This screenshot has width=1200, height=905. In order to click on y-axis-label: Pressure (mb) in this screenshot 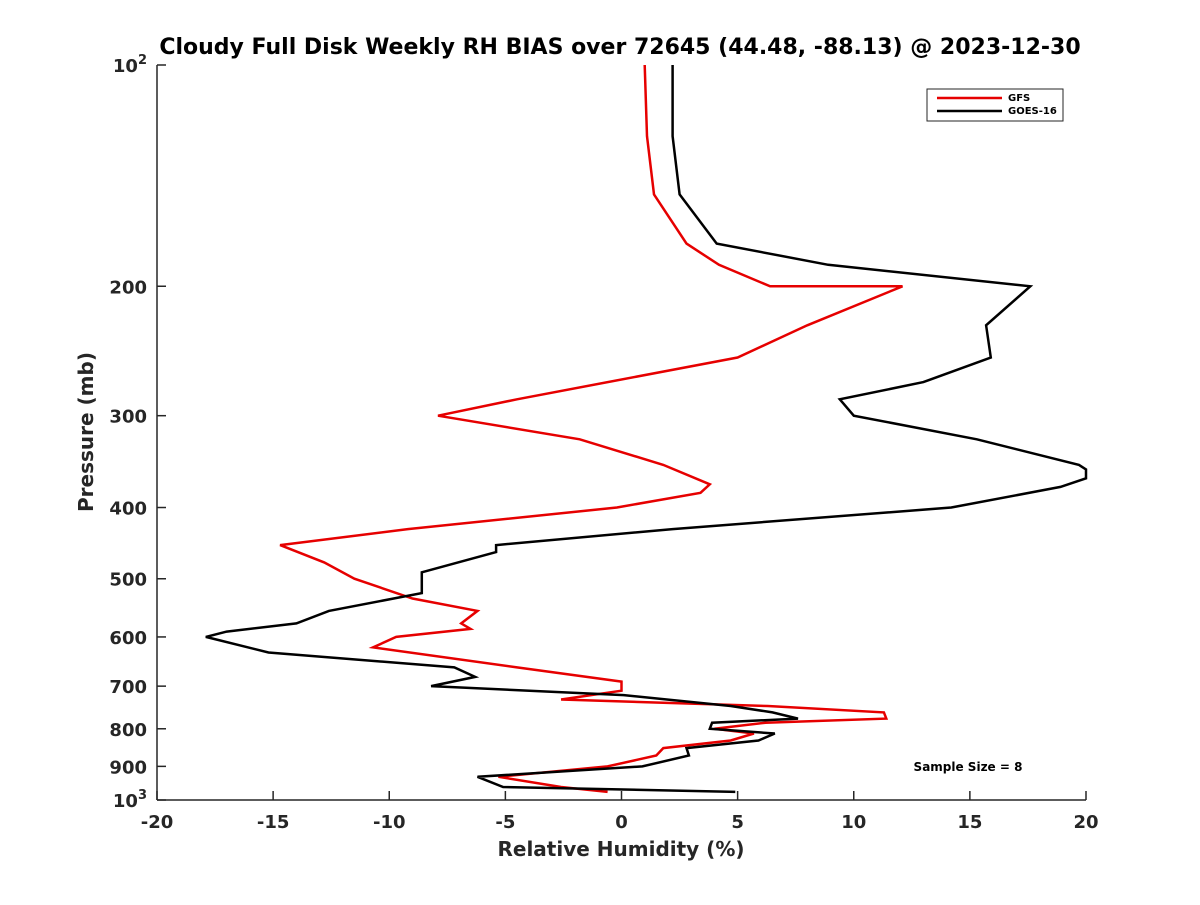, I will do `click(86, 432)`.